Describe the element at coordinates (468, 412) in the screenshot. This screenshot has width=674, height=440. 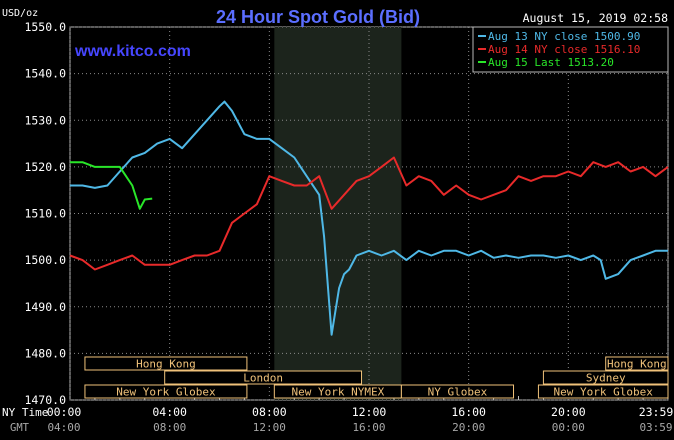
I see `x-tick-label-ny: 16:00` at that location.